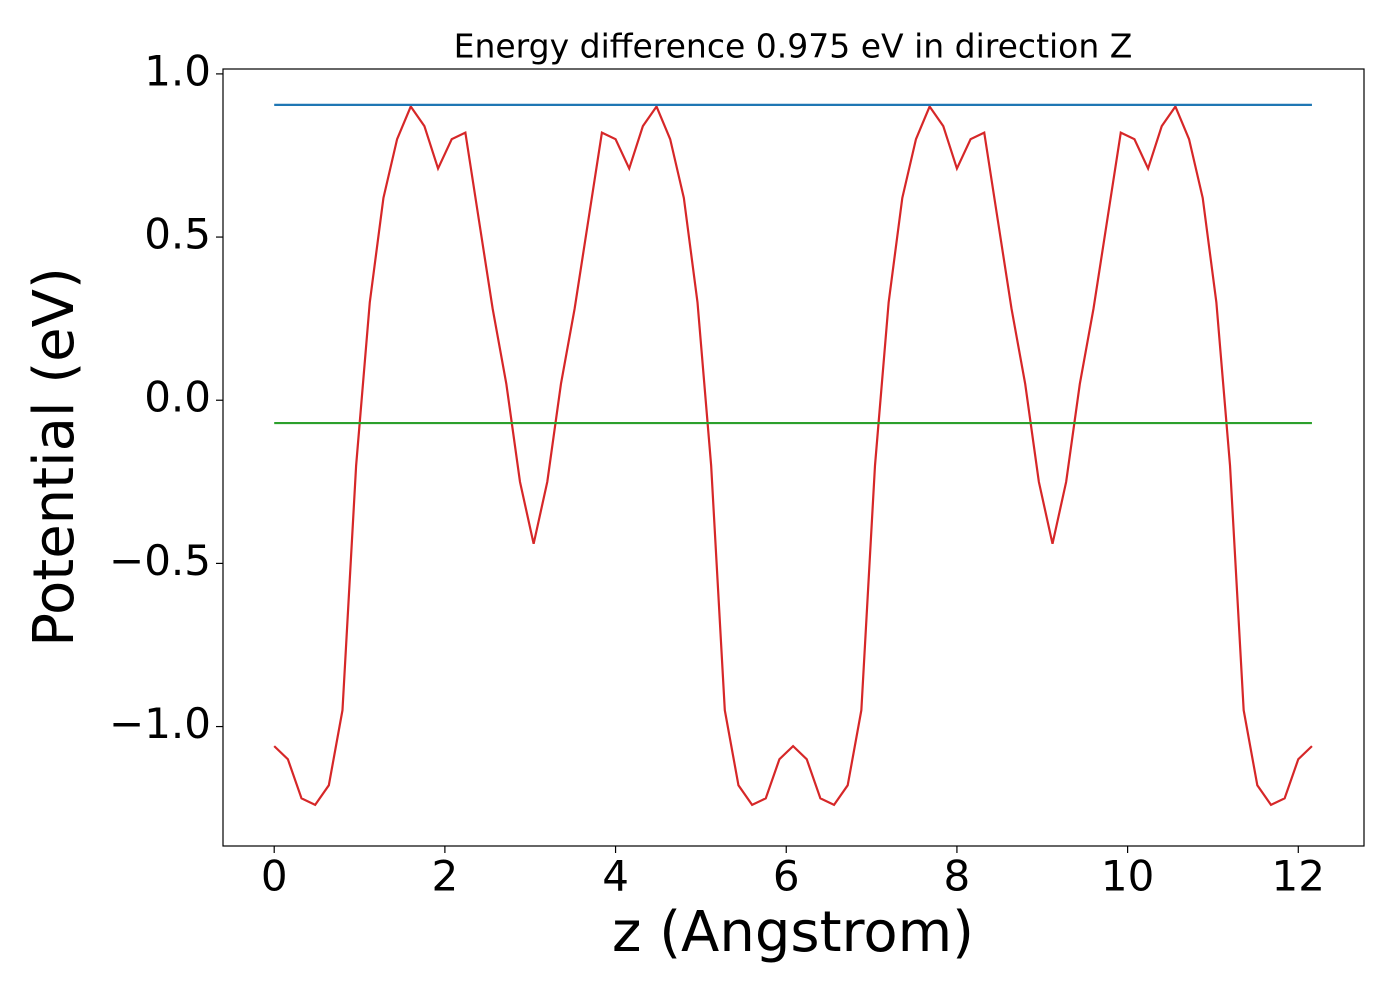 Image resolution: width=1400 pixels, height=1004 pixels. I want to click on y-tick-label: 0.0, so click(177, 397).